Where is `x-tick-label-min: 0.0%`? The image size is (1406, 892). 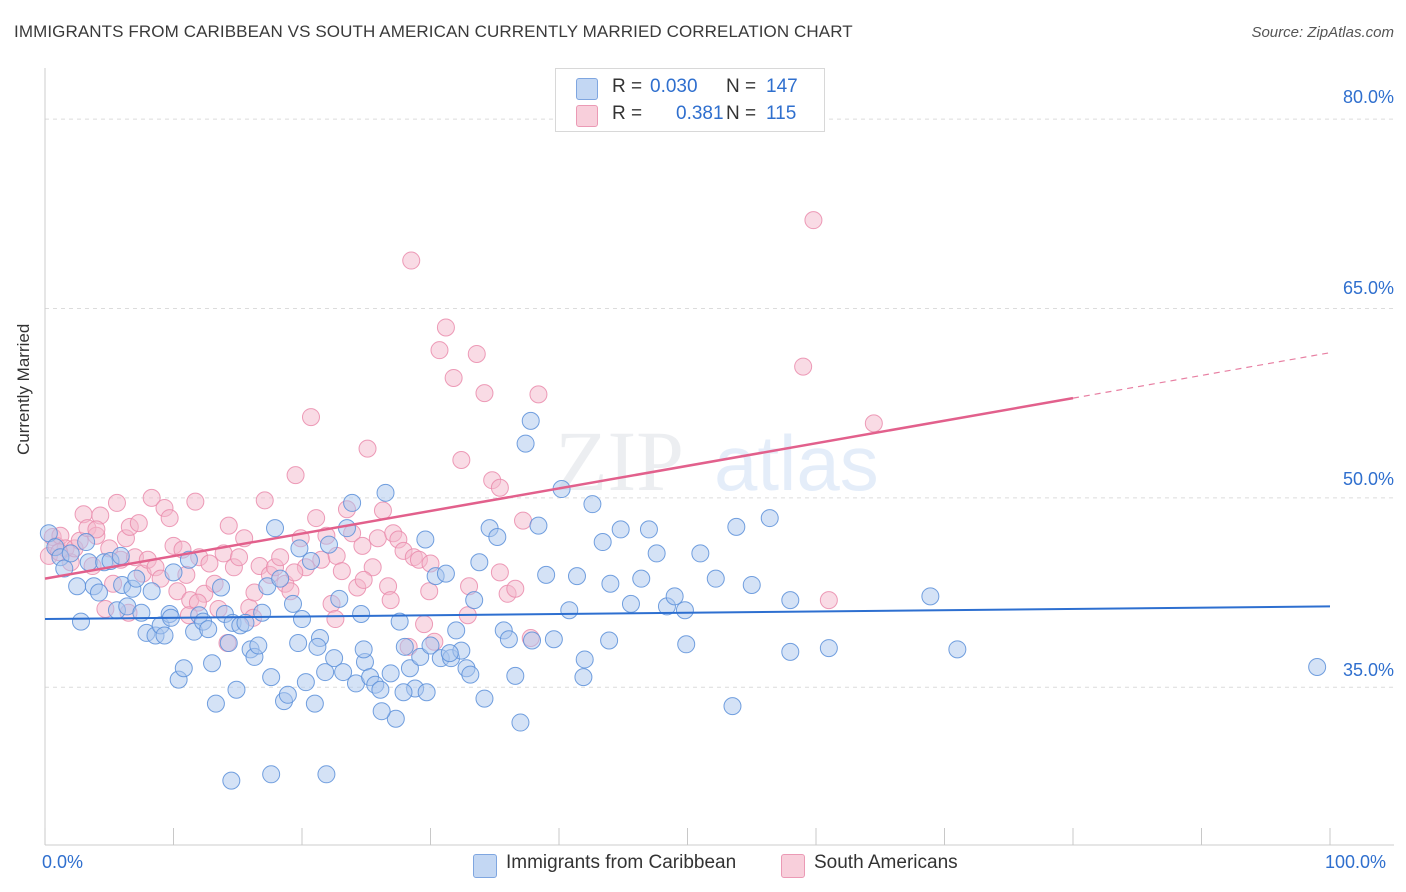
x-tick-label-min: 0.0% is located at coordinates (63, 862).